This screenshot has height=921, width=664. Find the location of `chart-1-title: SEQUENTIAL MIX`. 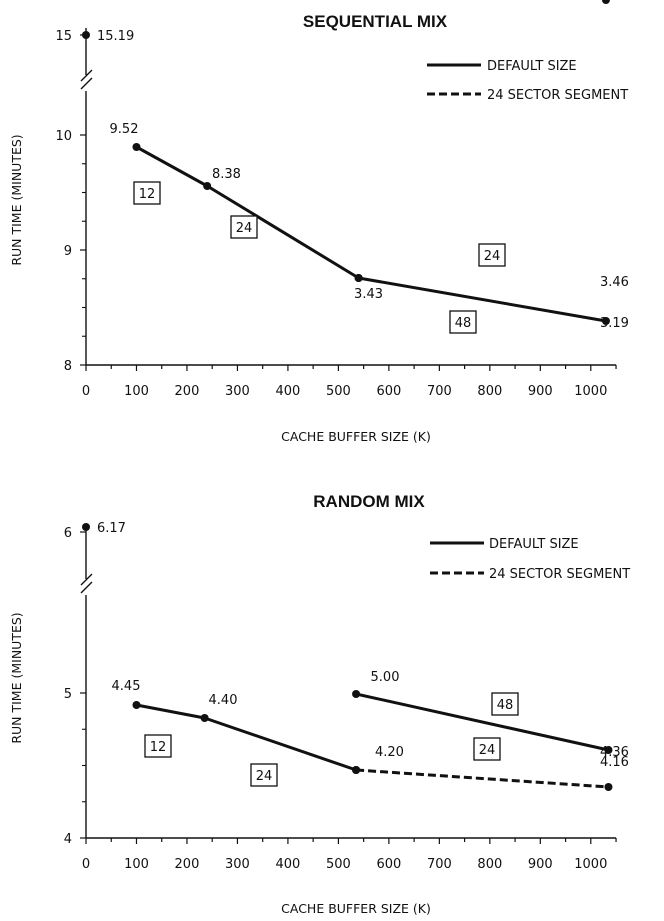

chart-1-title: SEQUENTIAL MIX is located at coordinates (375, 21).